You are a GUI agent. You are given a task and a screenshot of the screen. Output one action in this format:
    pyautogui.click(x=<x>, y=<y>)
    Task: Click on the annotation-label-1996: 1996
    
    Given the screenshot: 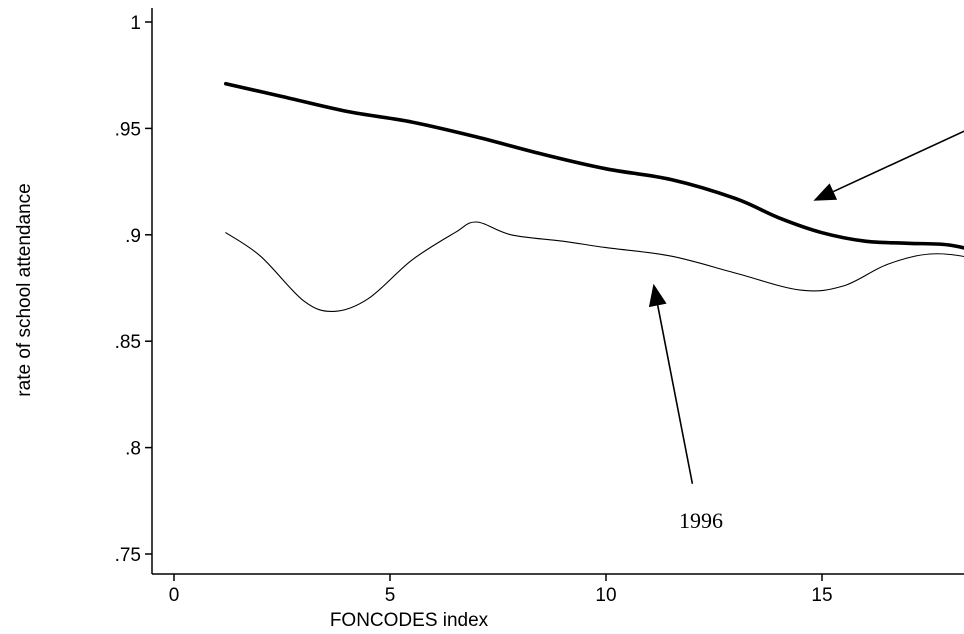 What is the action you would take?
    pyautogui.click(x=701, y=520)
    